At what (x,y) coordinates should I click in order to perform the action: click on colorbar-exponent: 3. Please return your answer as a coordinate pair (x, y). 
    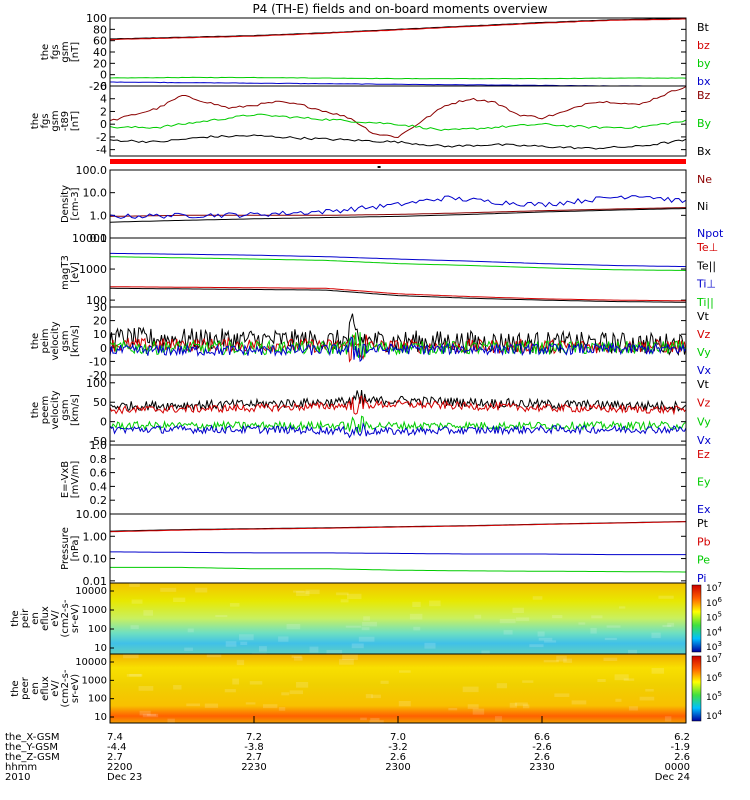
    Looking at the image, I should click on (719, 644).